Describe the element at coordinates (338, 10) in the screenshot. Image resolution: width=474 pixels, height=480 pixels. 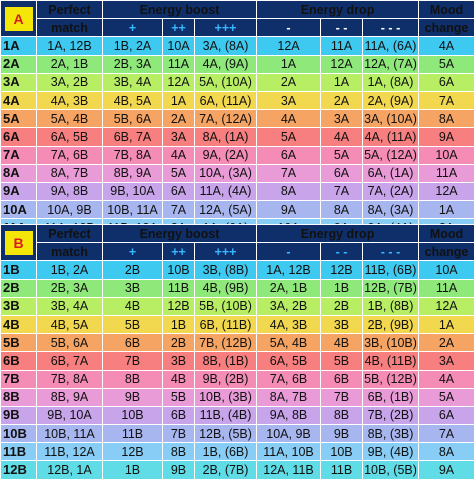
I see `energy-drop-header: Energy drop` at that location.